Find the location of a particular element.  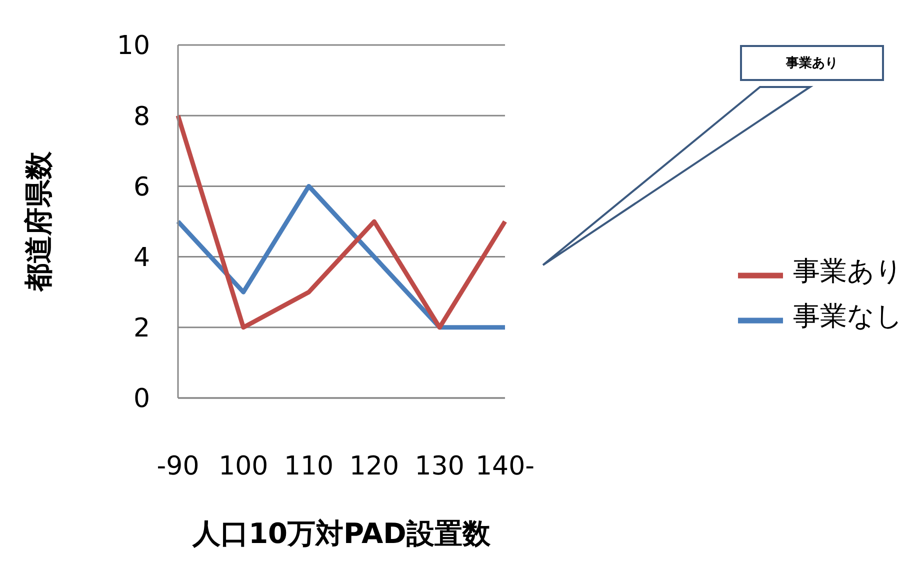

y-tick-label: 4 is located at coordinates (141, 258).